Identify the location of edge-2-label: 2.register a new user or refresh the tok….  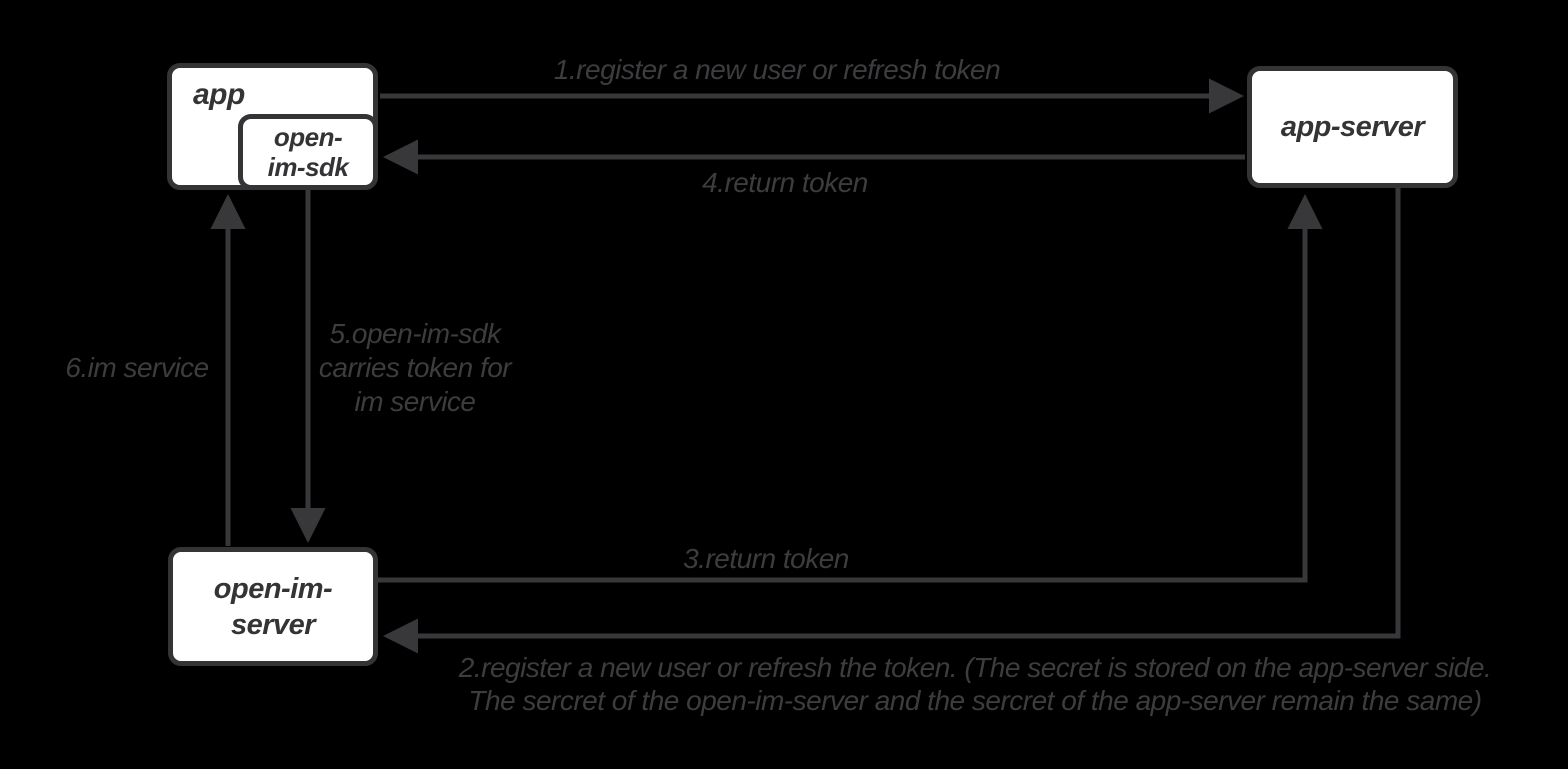
(975, 684).